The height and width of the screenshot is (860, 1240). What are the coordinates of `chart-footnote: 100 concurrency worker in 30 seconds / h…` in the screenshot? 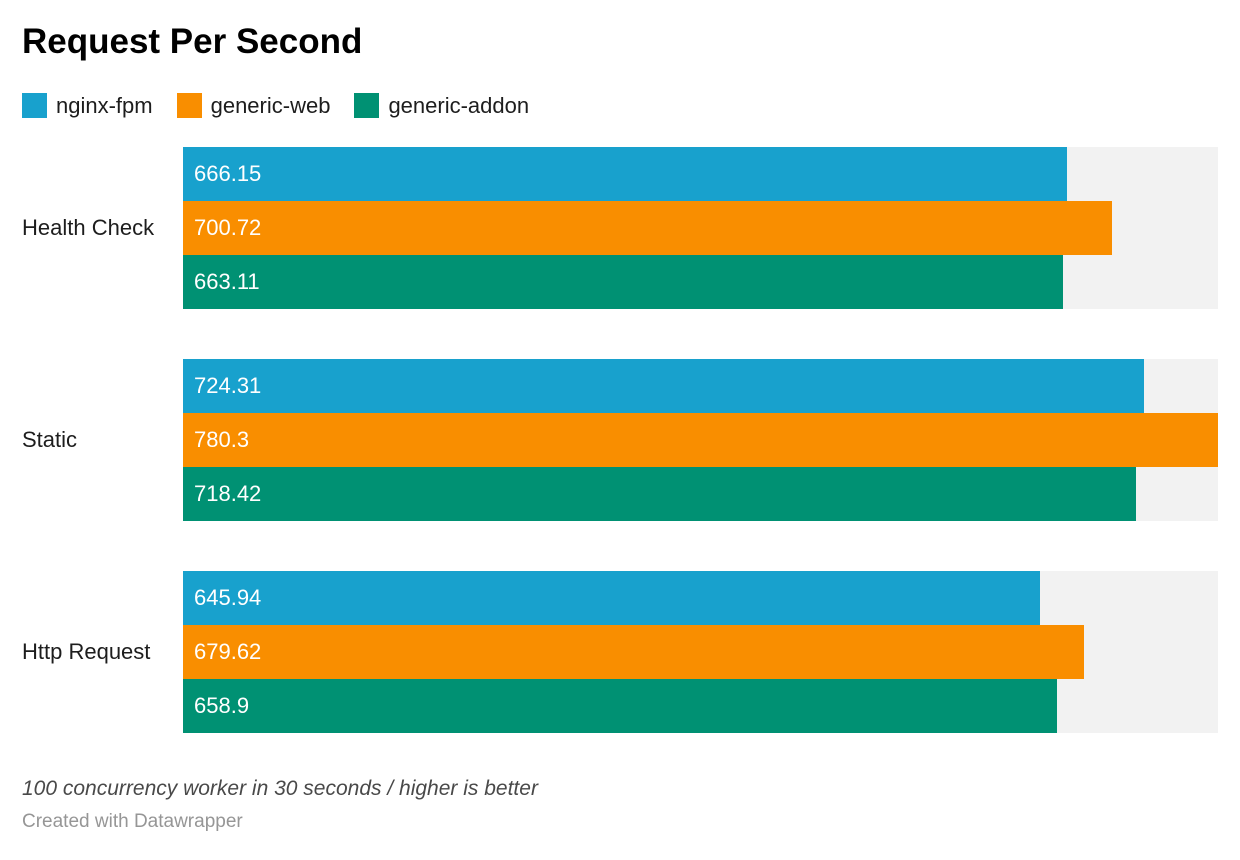 It's located at (280, 788).